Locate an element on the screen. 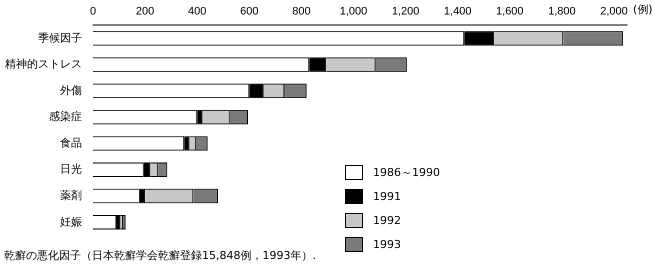  y-tick-label: 妊娠 is located at coordinates (71, 222).